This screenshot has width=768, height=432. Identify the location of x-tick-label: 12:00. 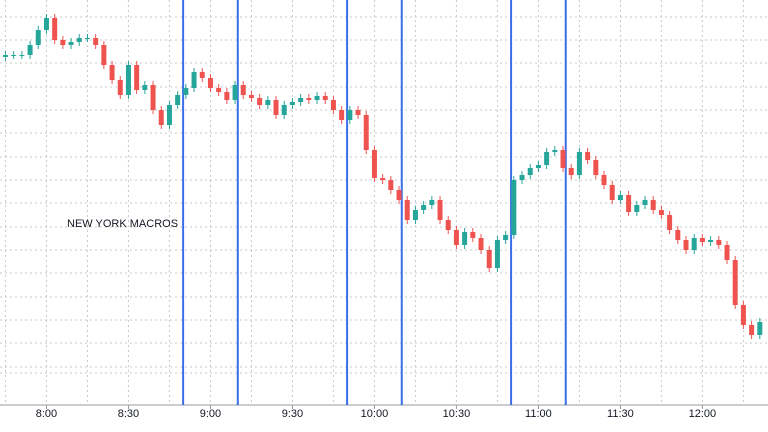
(703, 414).